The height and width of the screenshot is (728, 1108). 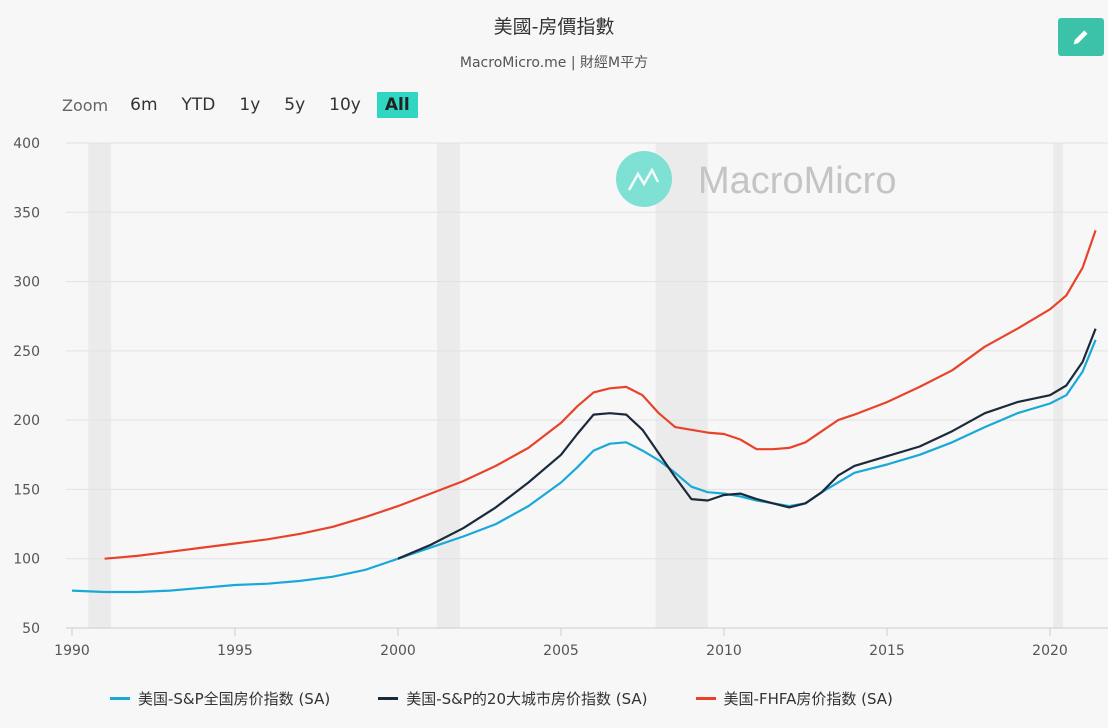 I want to click on zoom-5y-button: 5y, so click(x=295, y=105).